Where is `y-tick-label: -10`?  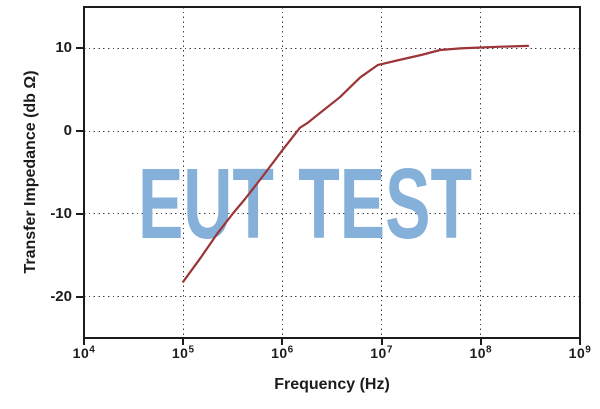
y-tick-label: -10 is located at coordinates (61, 213).